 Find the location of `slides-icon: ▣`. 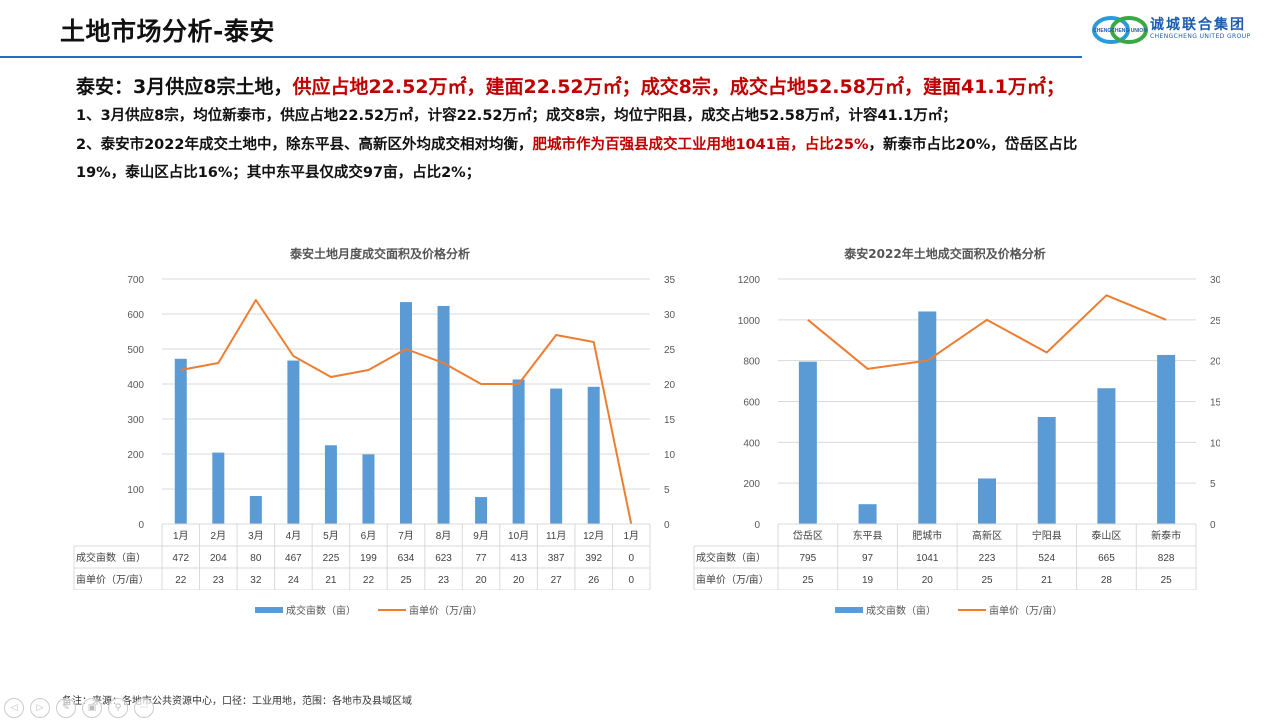

slides-icon: ▣ is located at coordinates (92, 708).